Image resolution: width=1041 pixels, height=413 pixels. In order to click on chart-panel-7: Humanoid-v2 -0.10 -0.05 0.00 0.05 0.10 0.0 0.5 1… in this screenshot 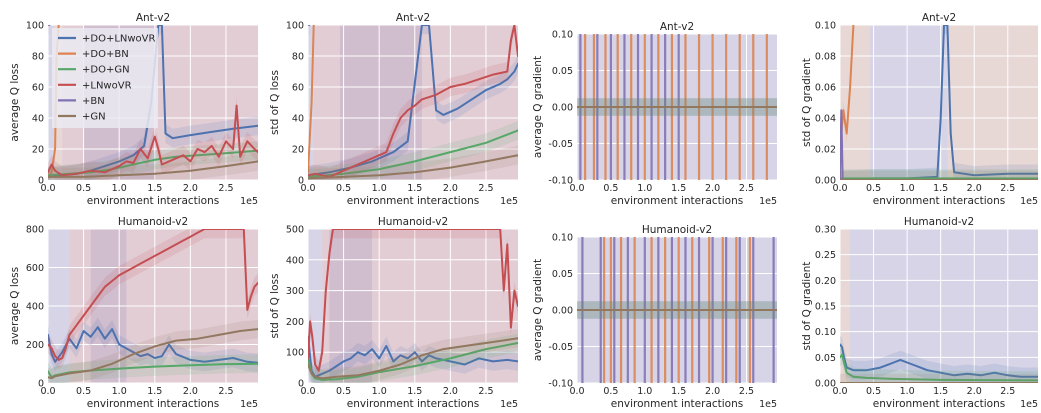, I will do `click(654, 317)`.